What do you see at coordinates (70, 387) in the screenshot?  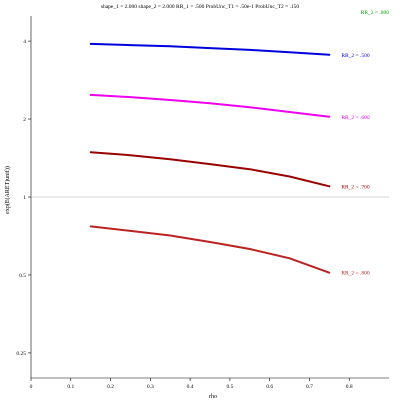 I see `x-tick-label: 0.1` at bounding box center [70, 387].